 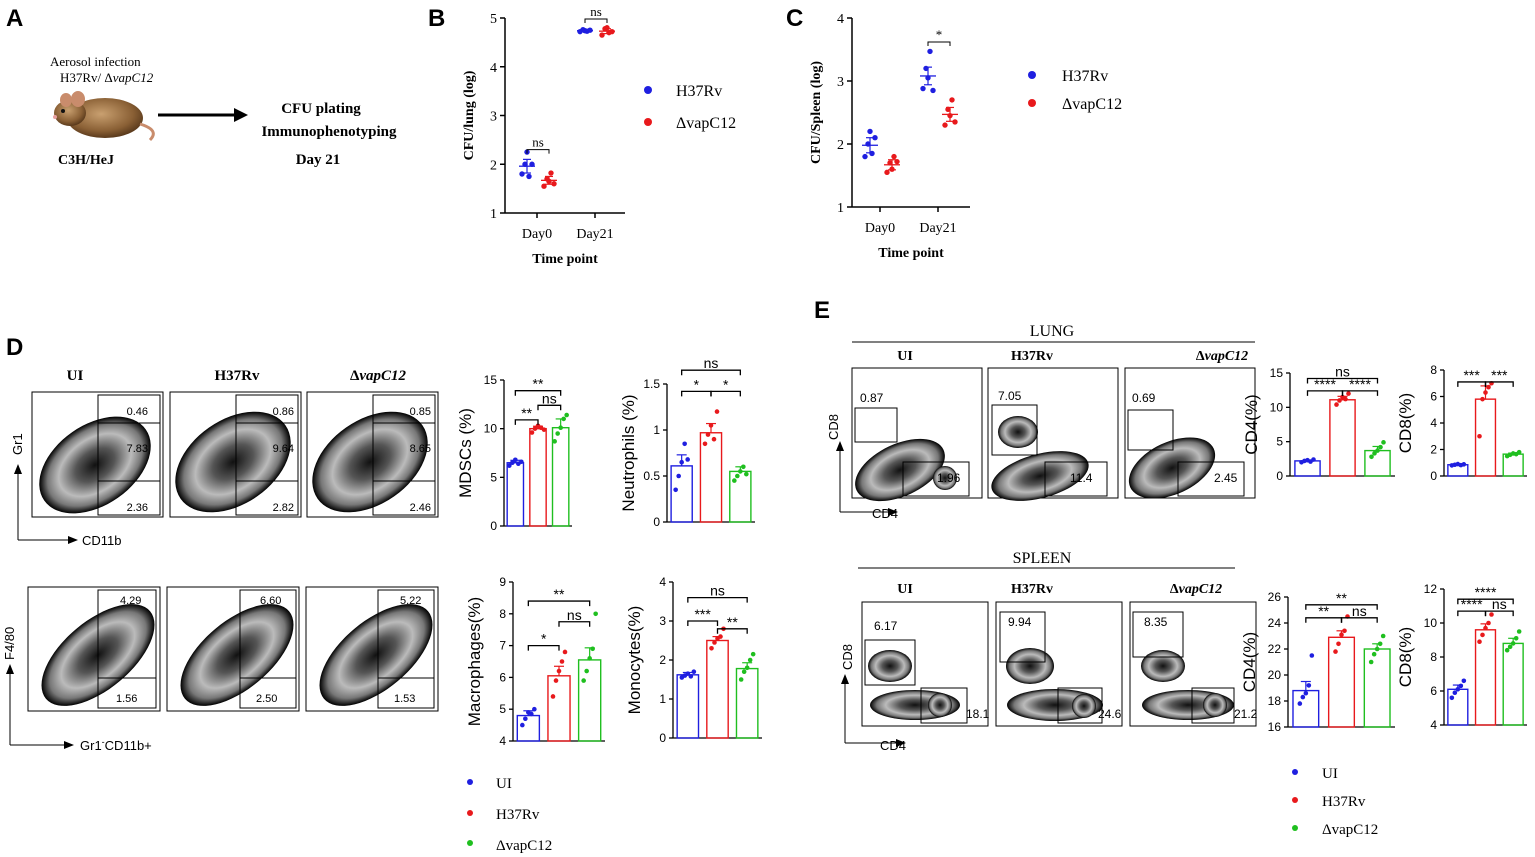 What do you see at coordinates (656, 430) in the screenshot?
I see `y-tick-label-neutrophils: 1` at bounding box center [656, 430].